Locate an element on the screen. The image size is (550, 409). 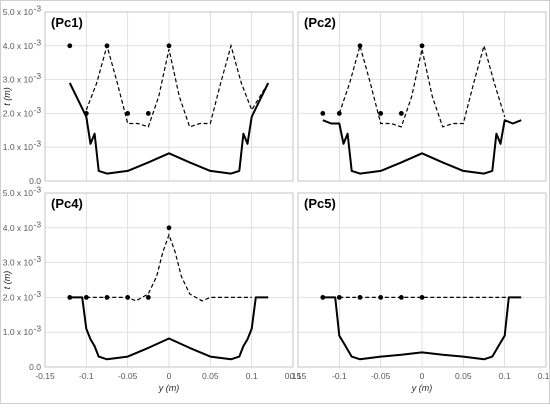
panel-label: (Pc2) is located at coordinates (320, 22).